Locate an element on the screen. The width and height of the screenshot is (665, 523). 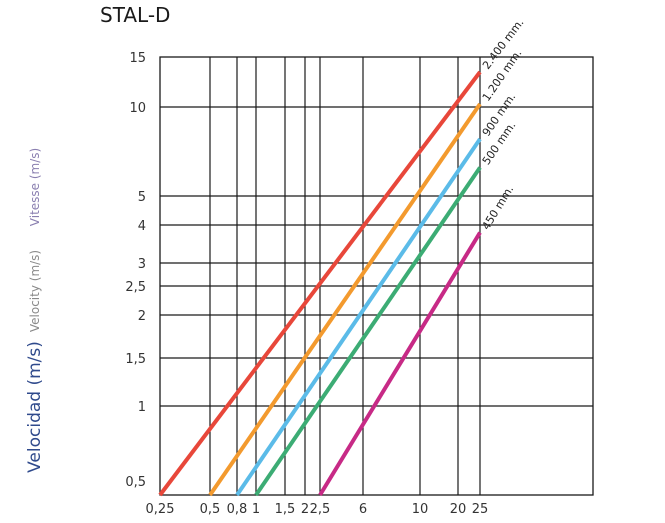
x-tick-label: 20 is located at coordinates (458, 509).